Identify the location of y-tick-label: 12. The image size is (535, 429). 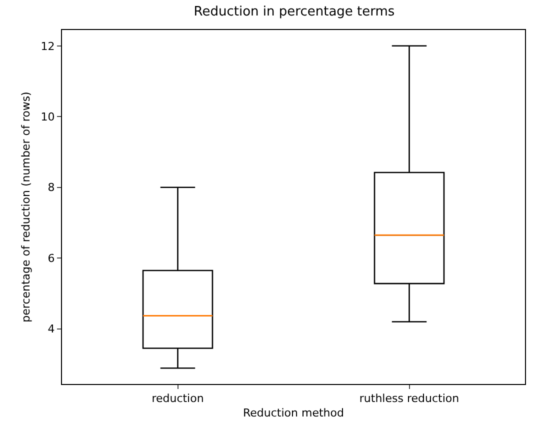
(47, 46).